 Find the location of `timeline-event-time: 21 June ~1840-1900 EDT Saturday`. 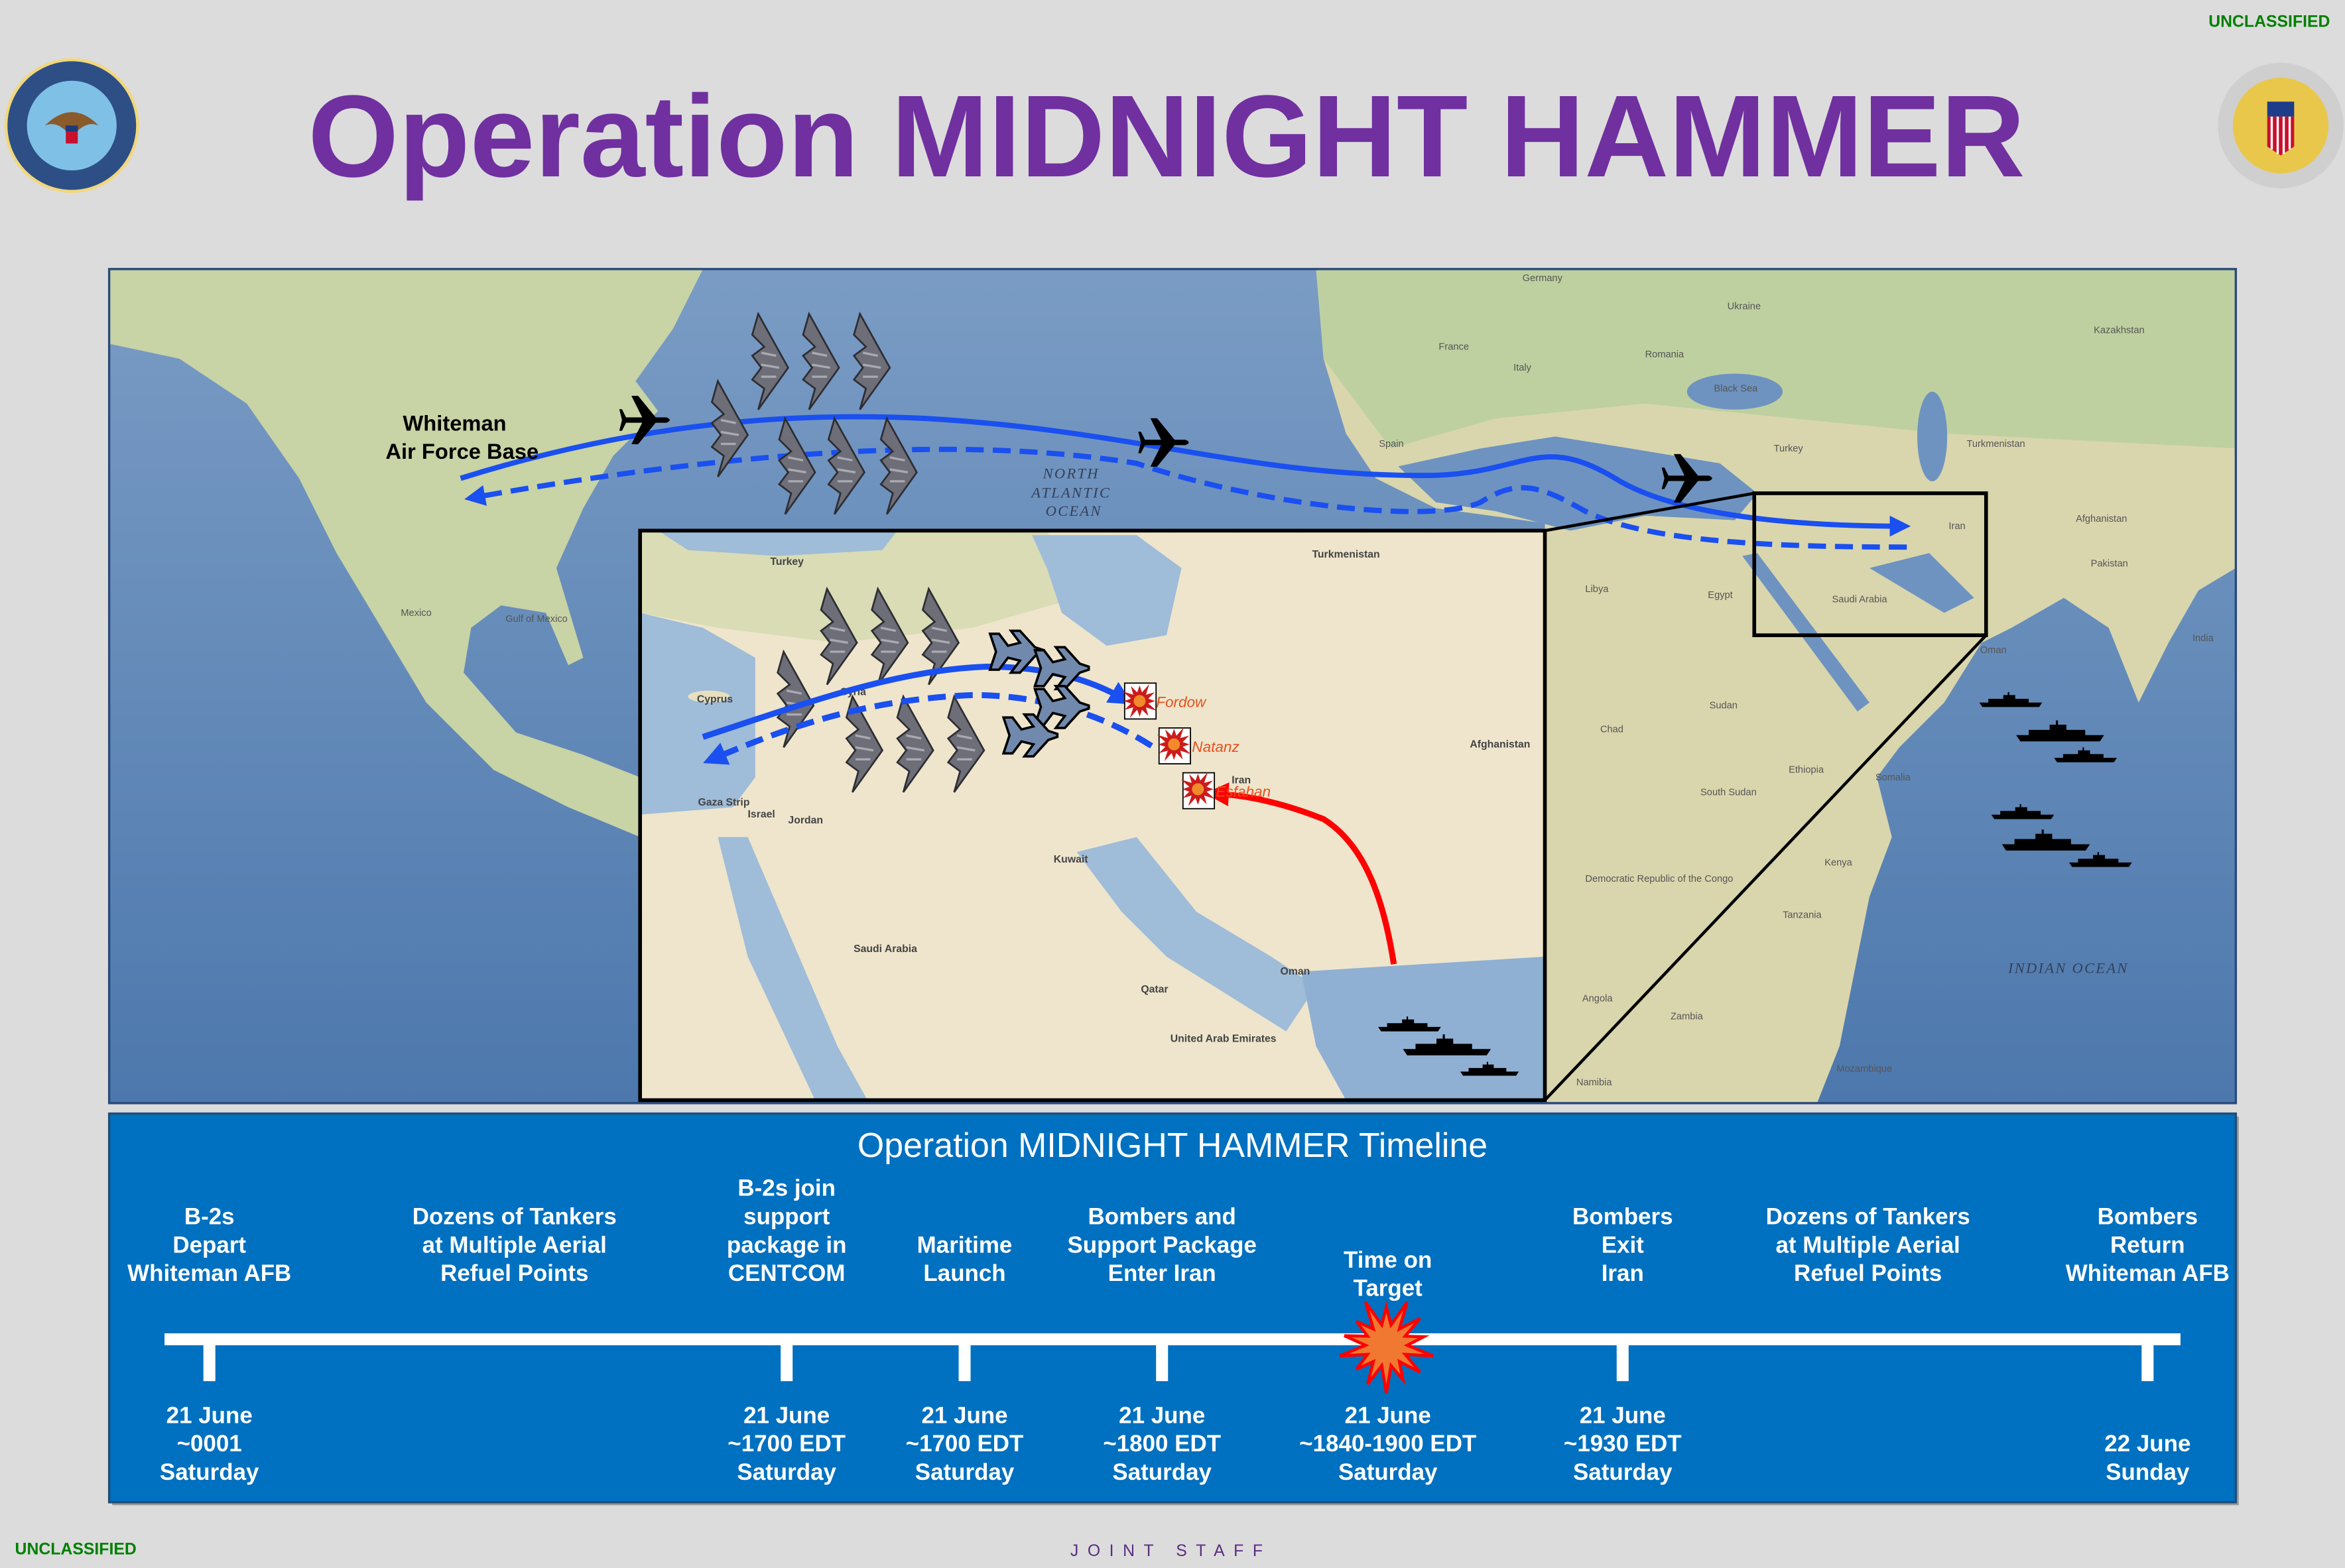

timeline-event-time: 21 June ~1840-1900 EDT Saturday is located at coordinates (1387, 1443).